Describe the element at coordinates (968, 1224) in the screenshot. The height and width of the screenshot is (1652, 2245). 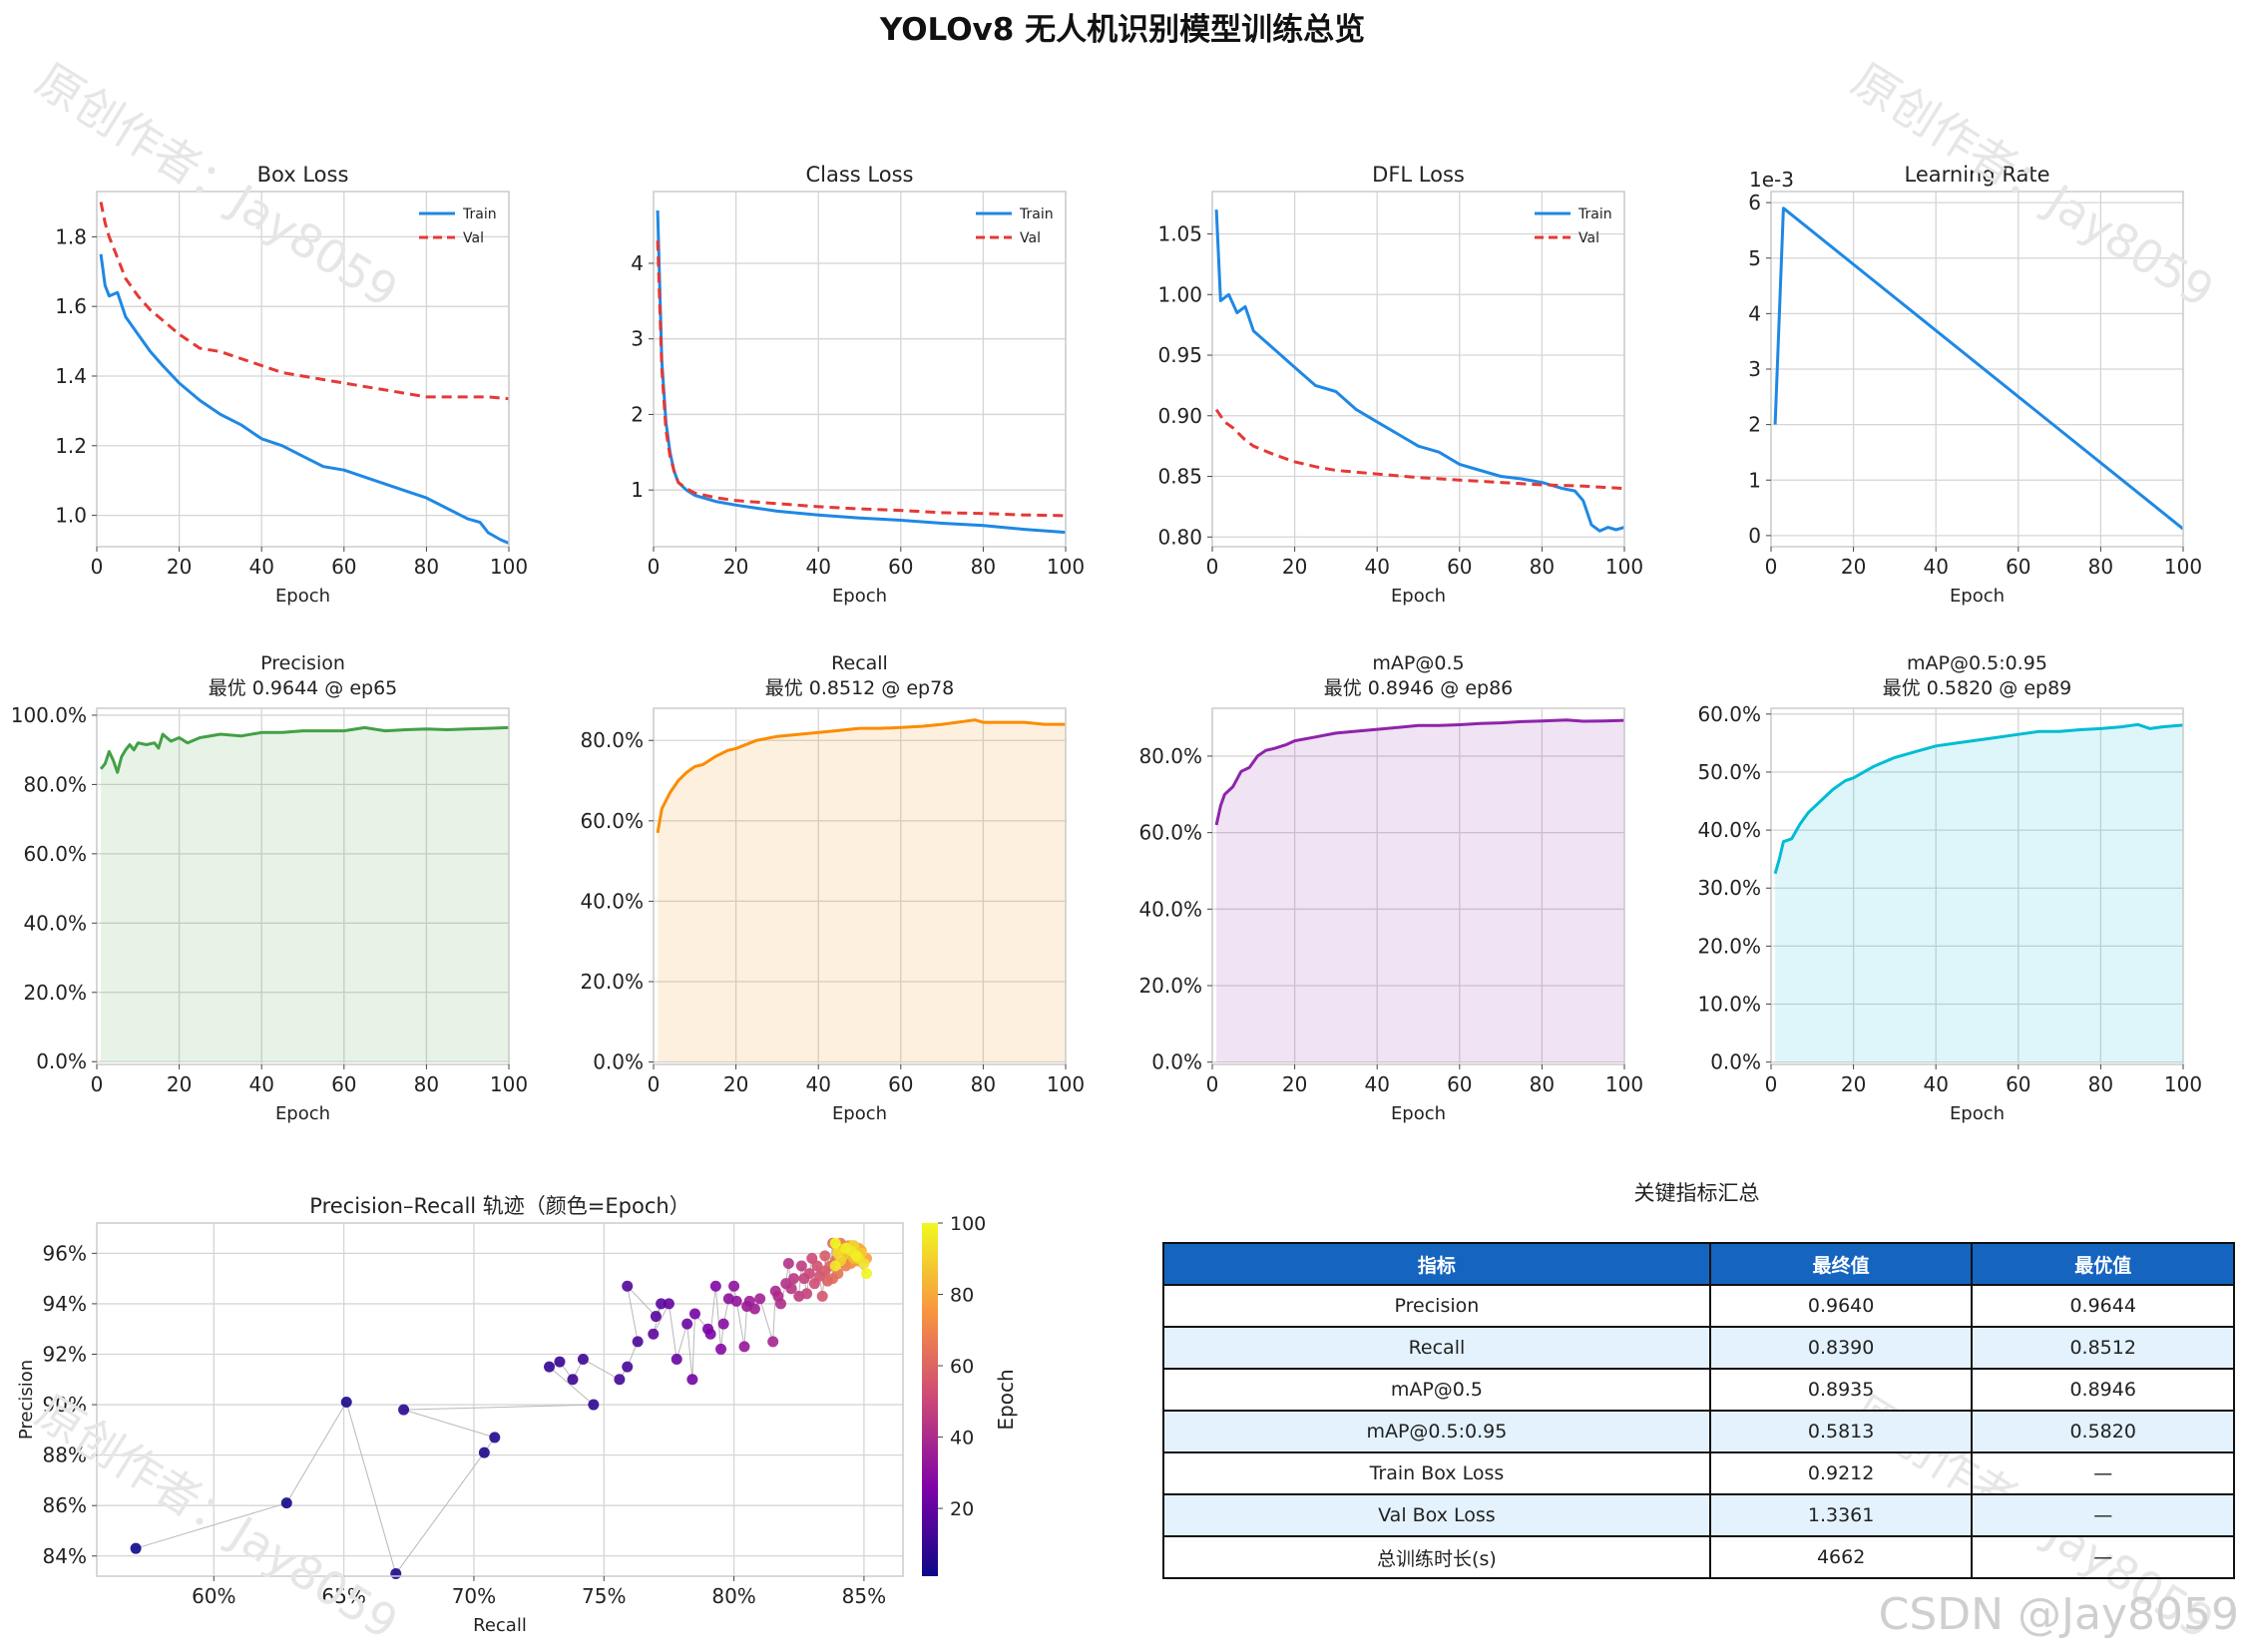
I see `colorbar-tick-label: 100` at that location.